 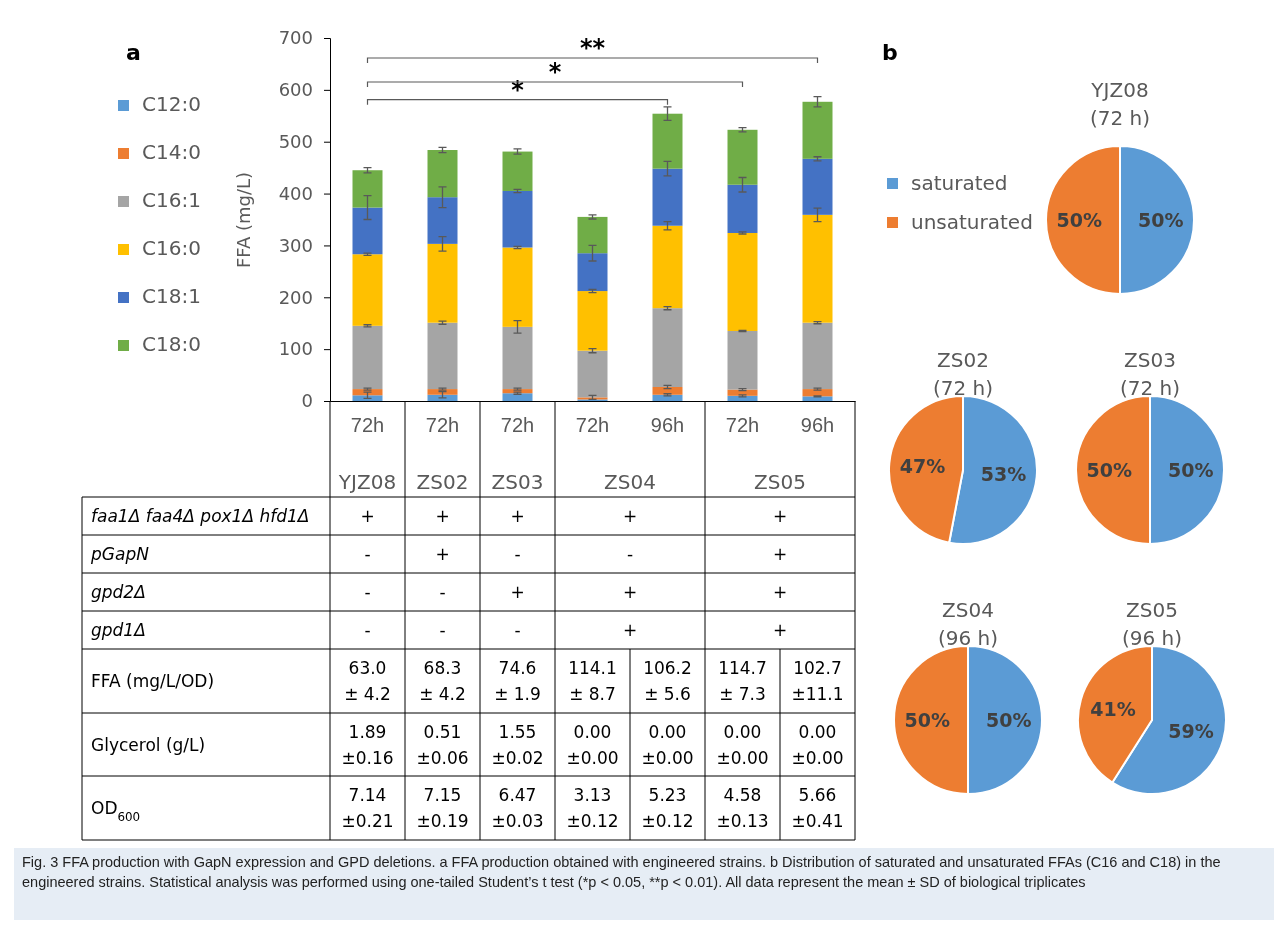 What do you see at coordinates (153, 681) in the screenshot?
I see `category-label: FFA (mg/L/OD)` at bounding box center [153, 681].